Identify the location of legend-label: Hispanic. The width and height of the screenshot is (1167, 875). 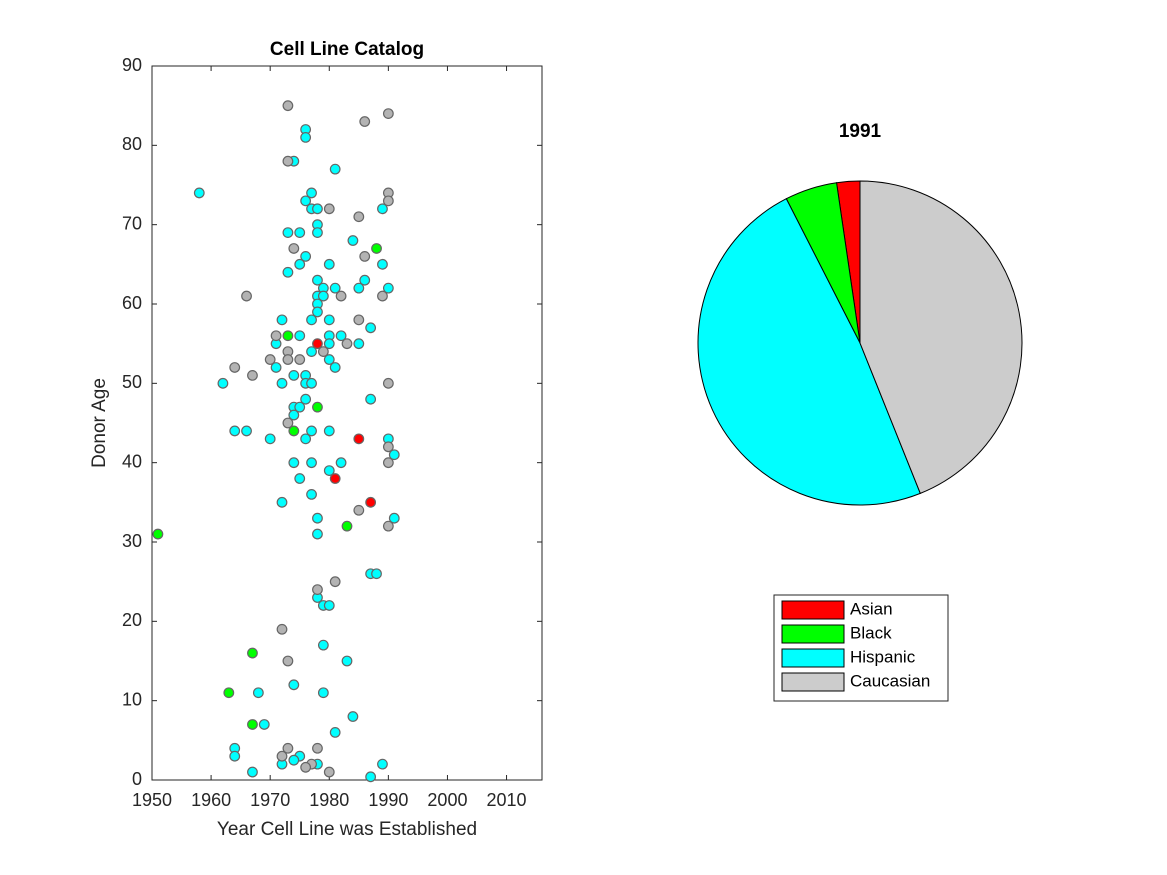
(883, 656).